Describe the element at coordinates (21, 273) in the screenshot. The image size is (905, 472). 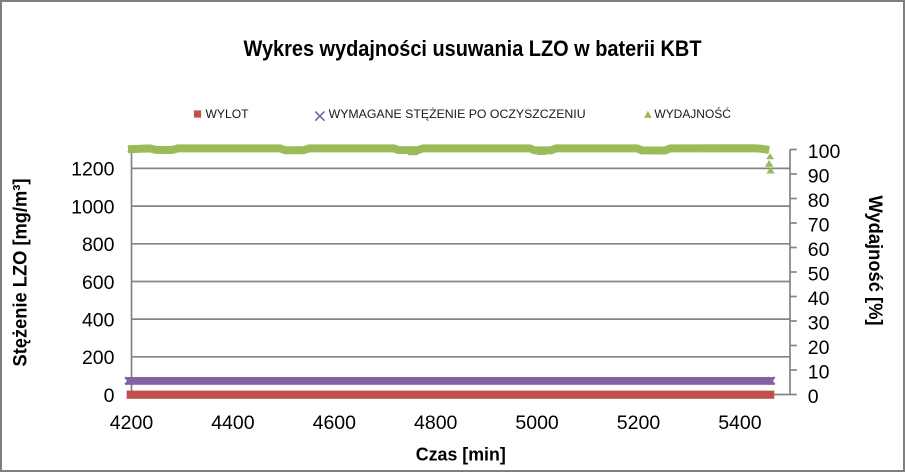
I see `svg-text: Stężenie LZO [mg/m³]` at that location.